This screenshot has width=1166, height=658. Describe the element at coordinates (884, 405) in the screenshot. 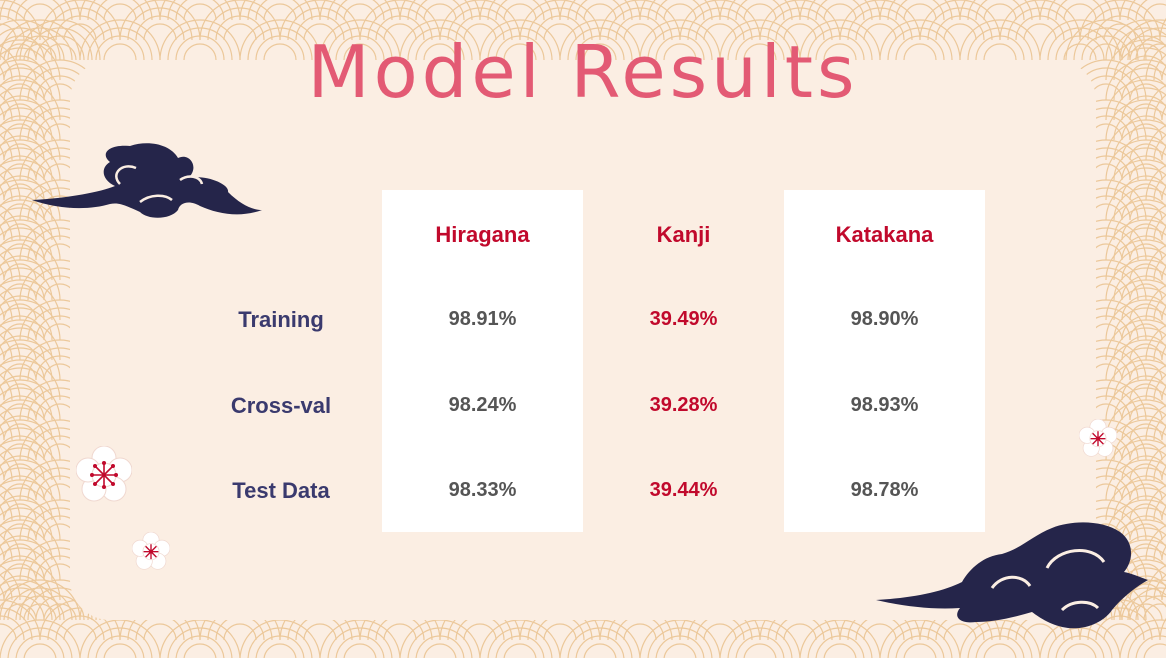

I see `table-cell: 98.93%` at that location.